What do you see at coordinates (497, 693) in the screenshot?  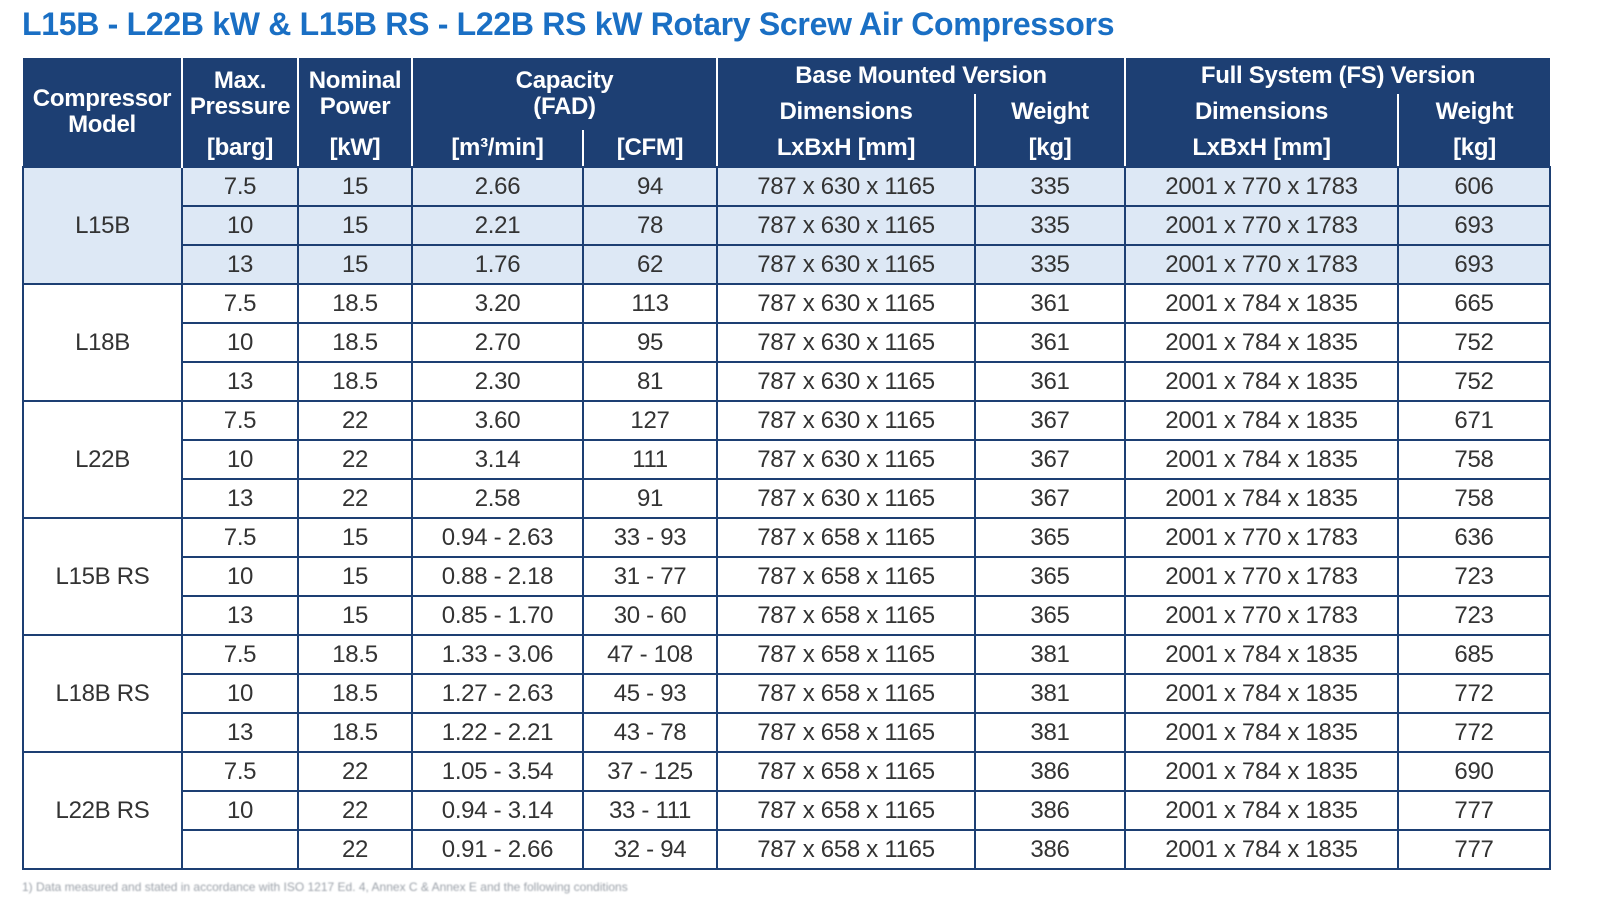 I see `capacity-m3-cell: 1.27 - 2.63` at bounding box center [497, 693].